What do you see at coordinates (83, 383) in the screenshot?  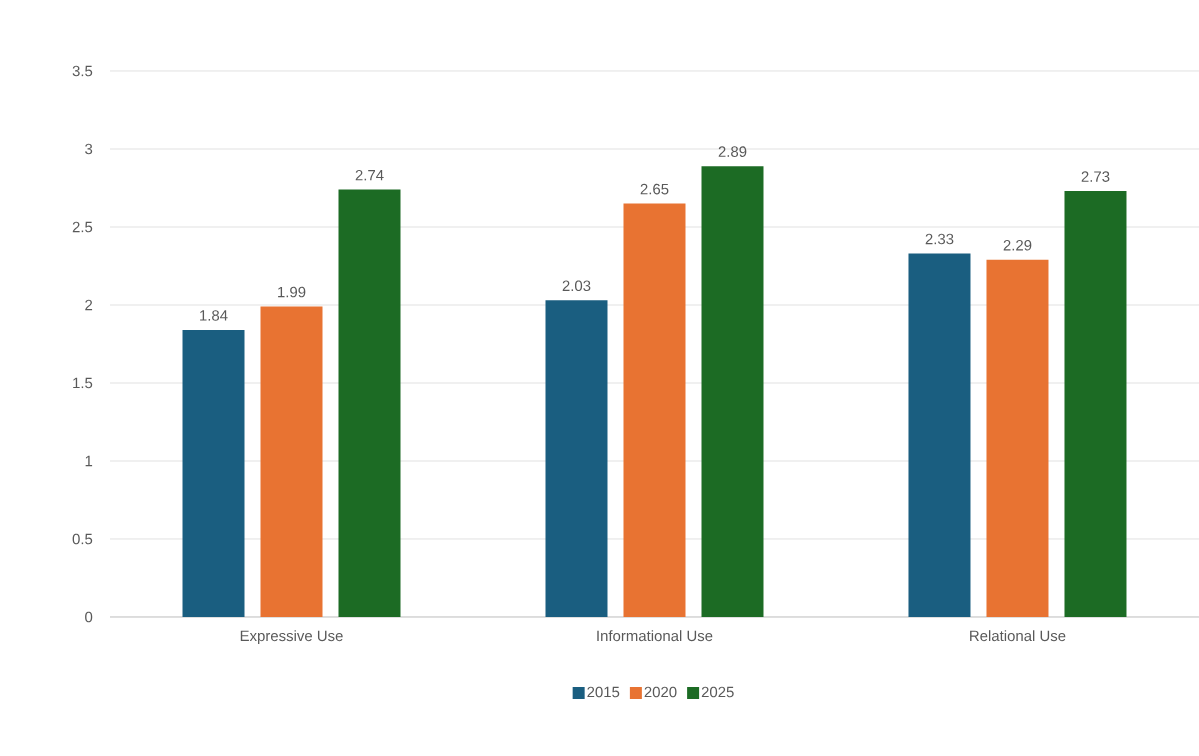 I see `y-tick-label: 1.5` at bounding box center [83, 383].